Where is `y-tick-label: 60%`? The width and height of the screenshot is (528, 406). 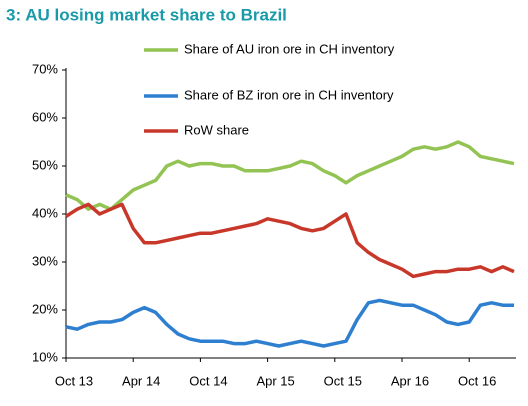 y-tick-label: 60% is located at coordinates (45, 116).